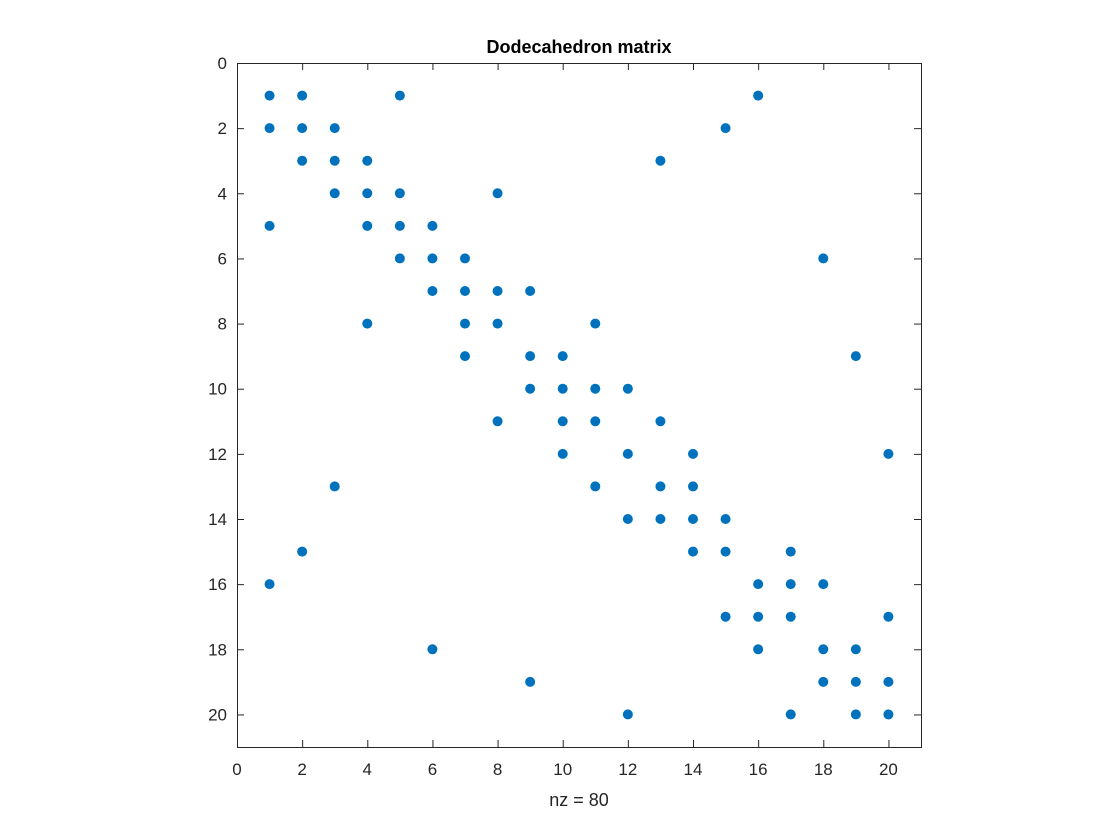 Image resolution: width=1120 pixels, height=840 pixels. Describe the element at coordinates (217, 454) in the screenshot. I see `y-tick-label: 12` at that location.